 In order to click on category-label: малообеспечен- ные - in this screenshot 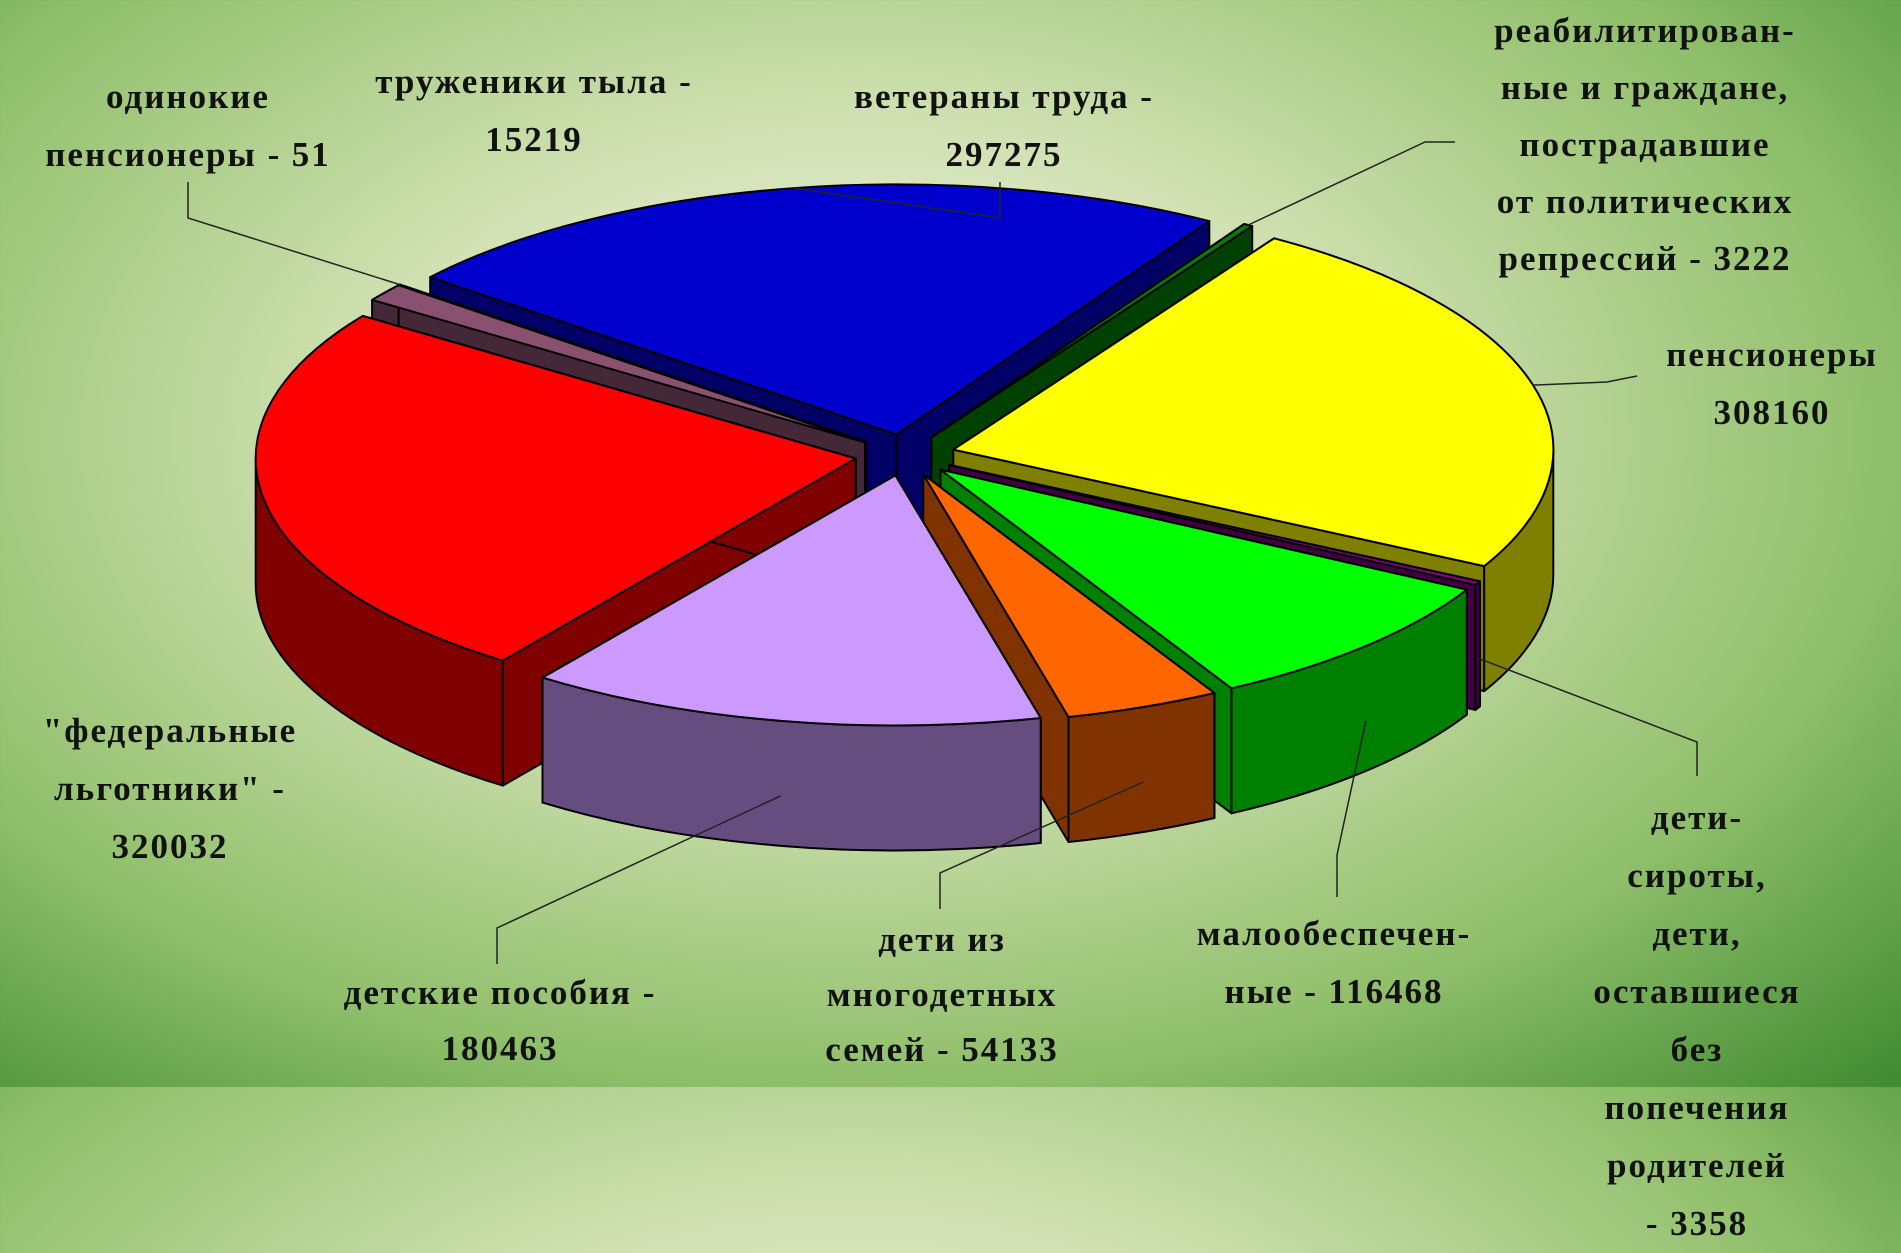, I will do `click(1334, 962)`.